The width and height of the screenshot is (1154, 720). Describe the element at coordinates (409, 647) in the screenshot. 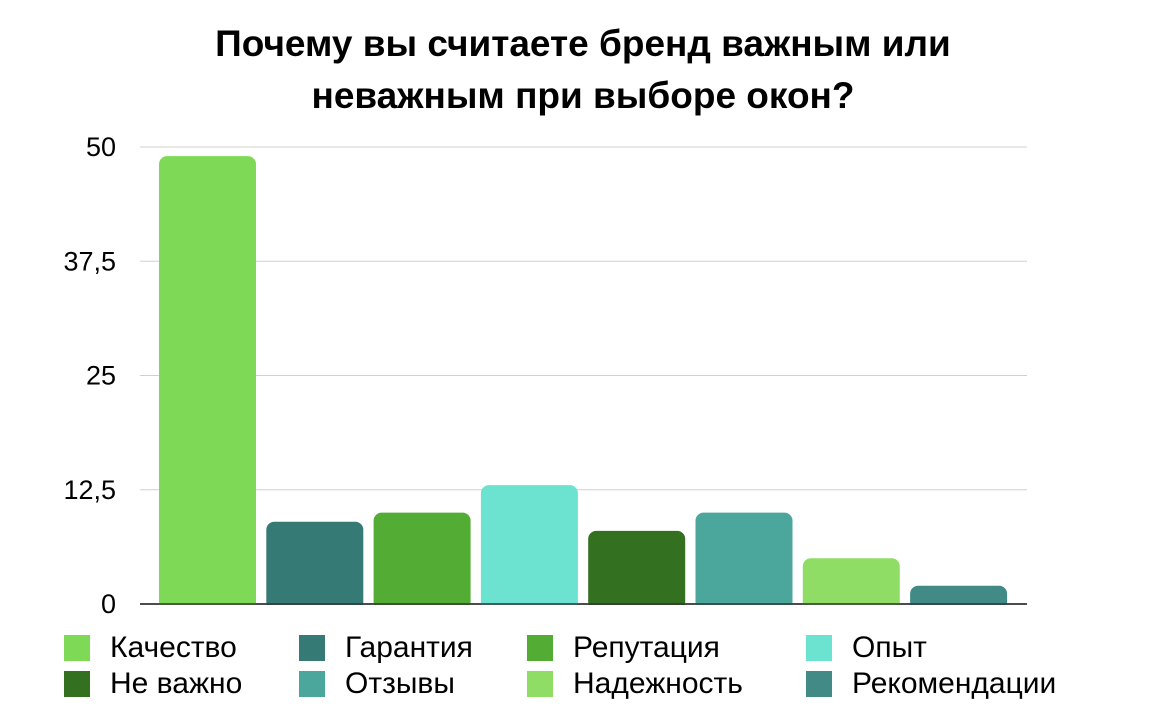

I see `legend-label: Гарантия` at that location.